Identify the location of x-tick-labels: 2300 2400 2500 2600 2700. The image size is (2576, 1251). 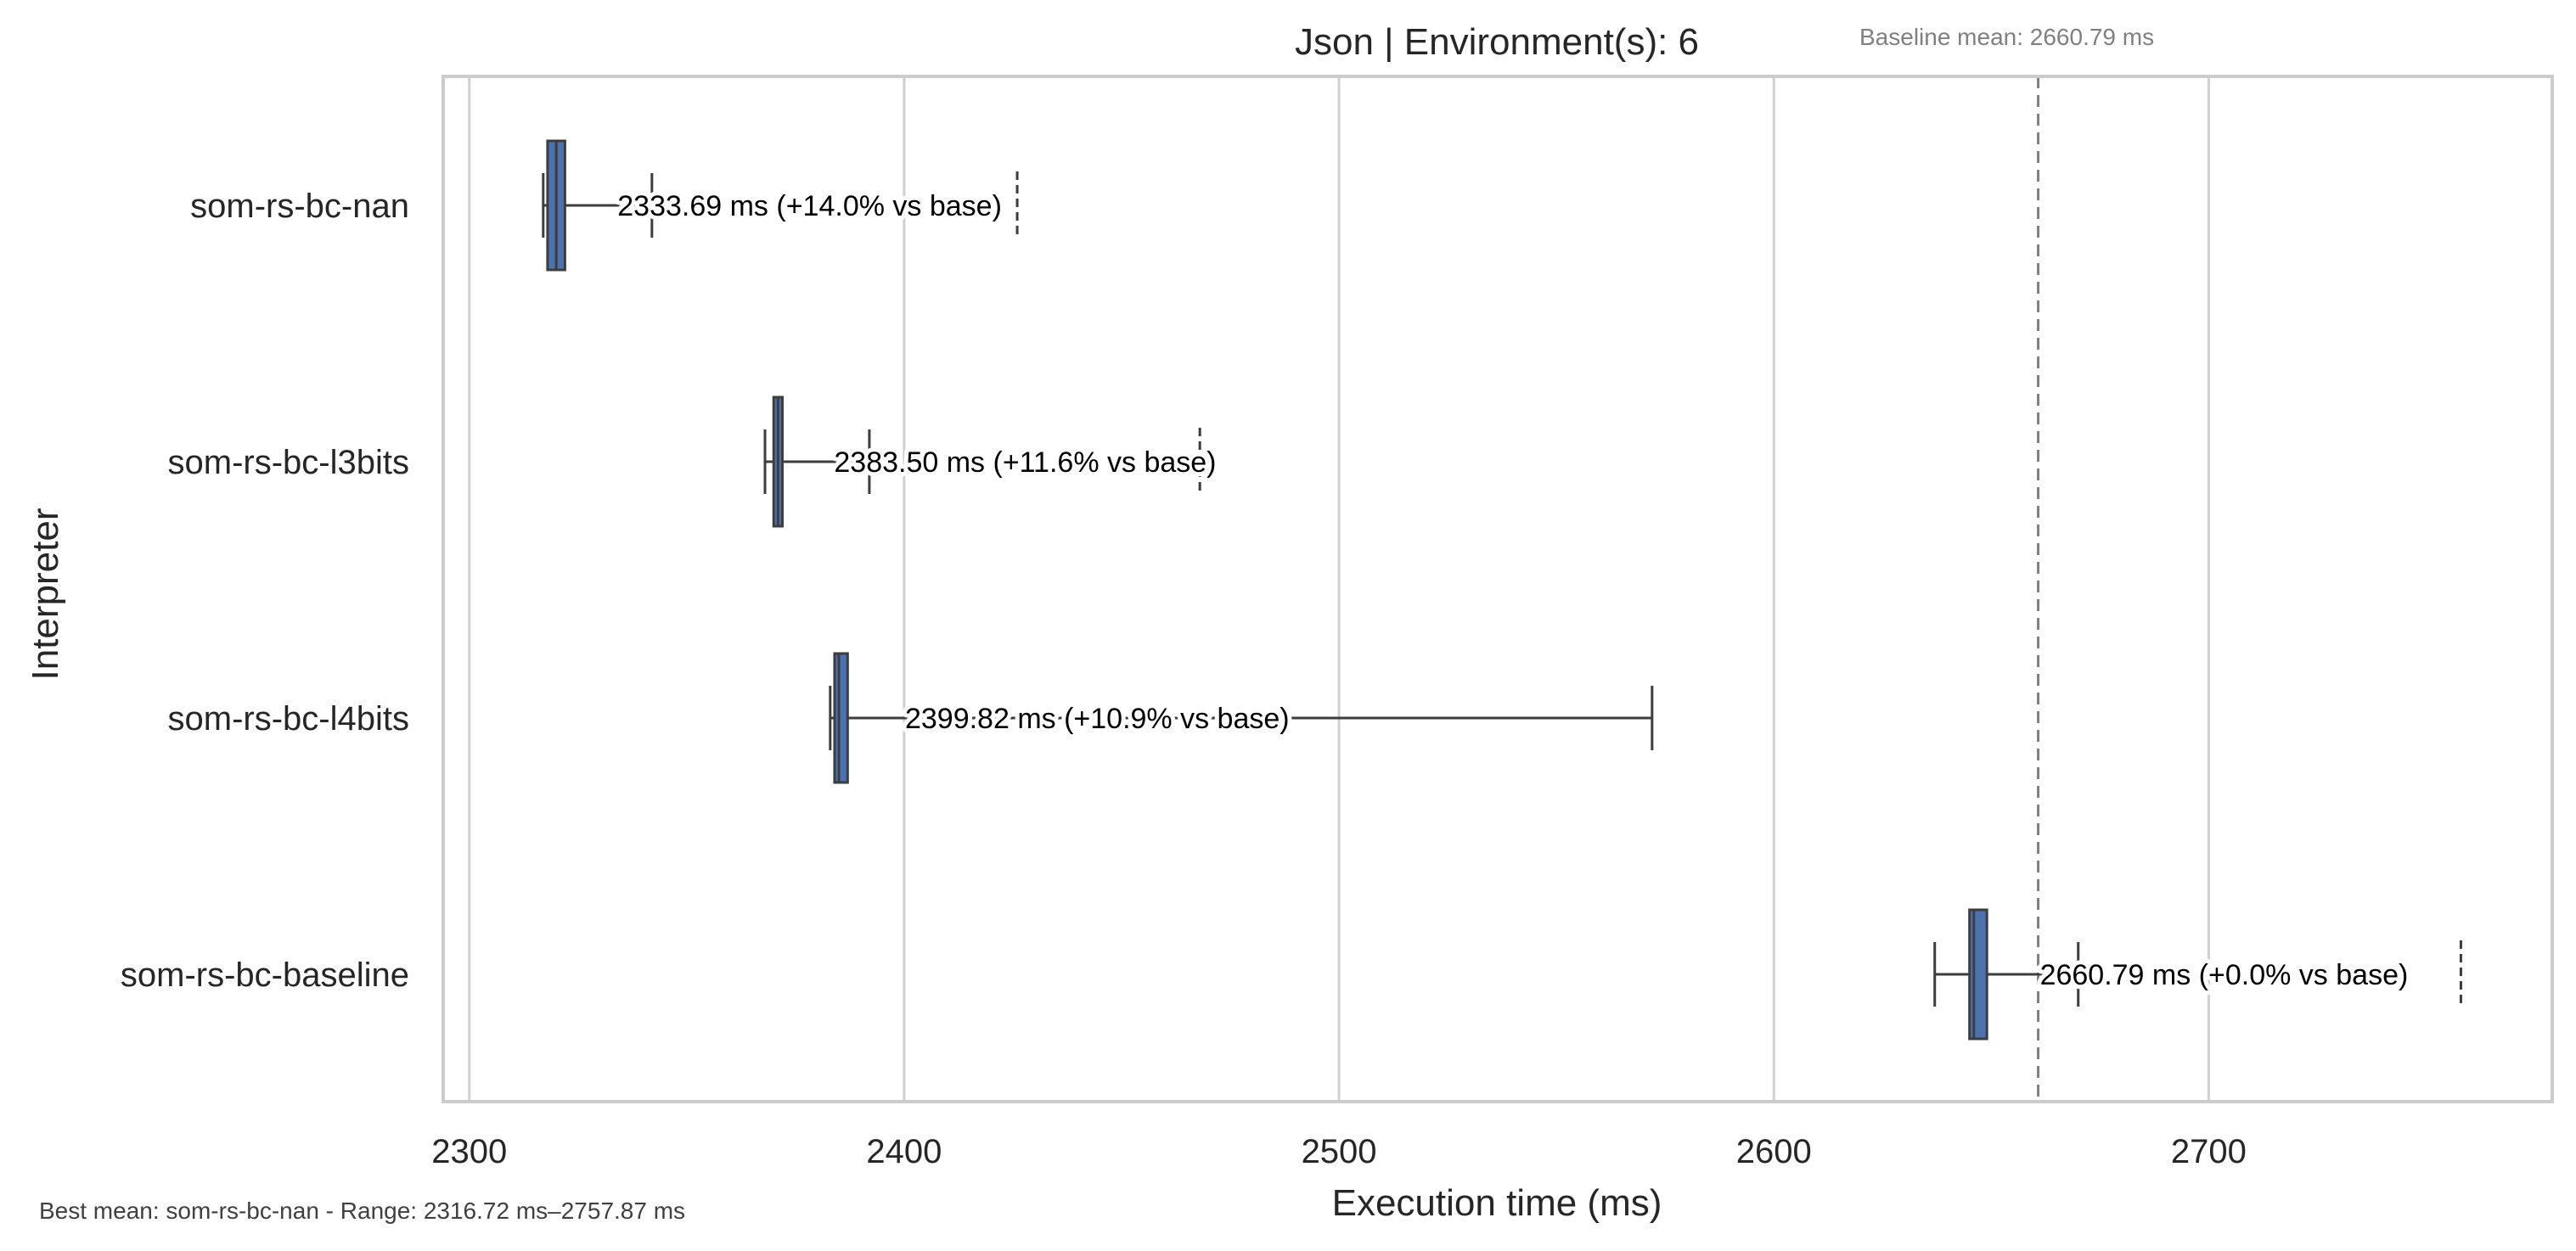
(1339, 1151).